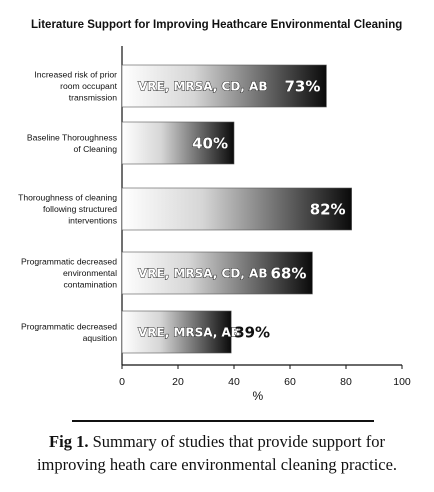 Image resolution: width=434 pixels, height=492 pixels. What do you see at coordinates (72, 137) in the screenshot?
I see `category-label: Baseline Thoroughness` at bounding box center [72, 137].